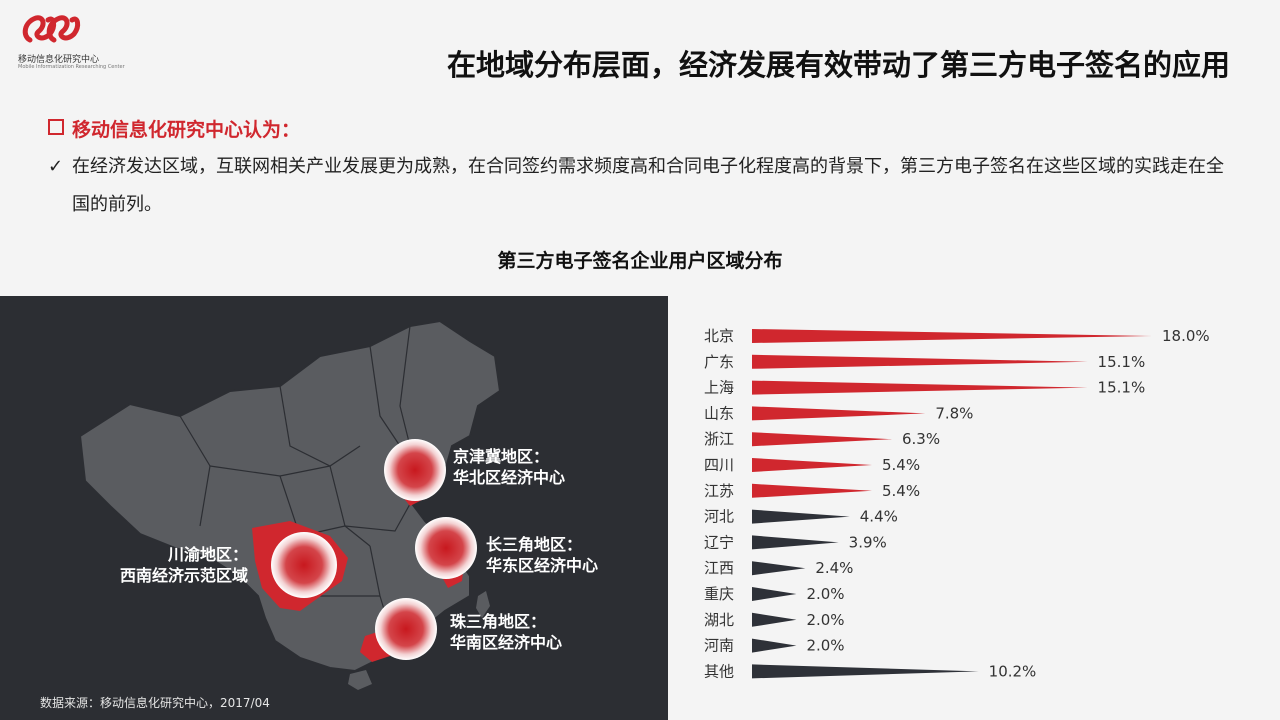  Describe the element at coordinates (360, 680) in the screenshot. I see `hainan-shape` at that location.